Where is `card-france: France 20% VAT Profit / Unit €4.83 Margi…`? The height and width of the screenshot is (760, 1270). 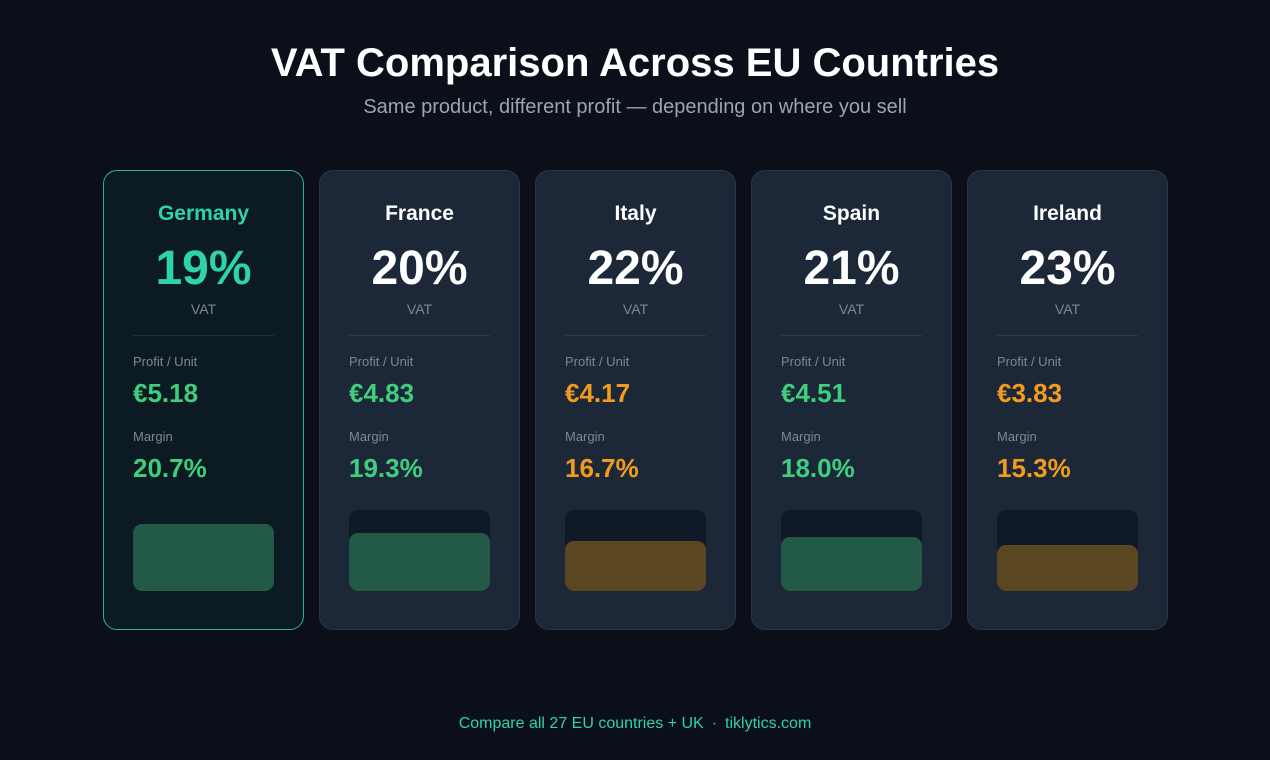 card-france: France 20% VAT Profit / Unit €4.83 Margi… is located at coordinates (419, 400).